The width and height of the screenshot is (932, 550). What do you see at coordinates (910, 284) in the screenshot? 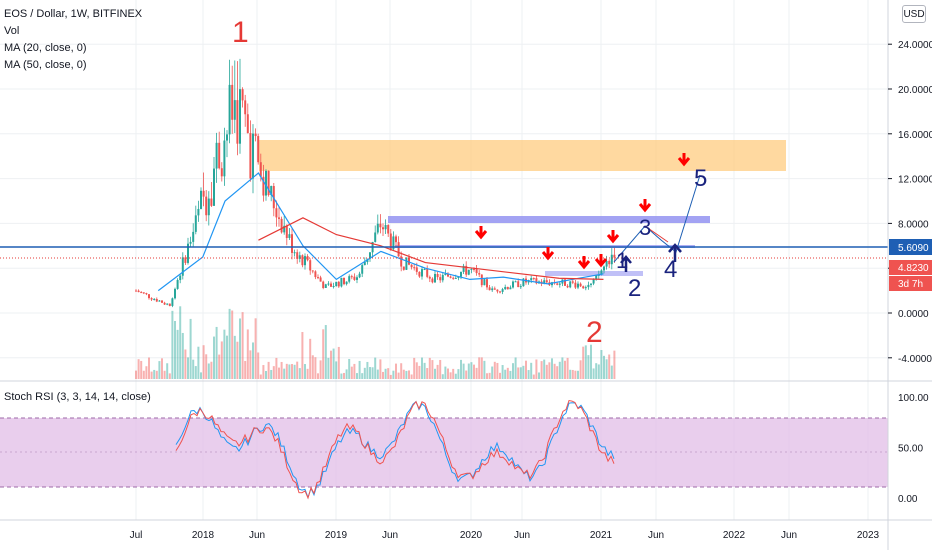
I see `countdown-badge: 3d 7h` at bounding box center [910, 284].